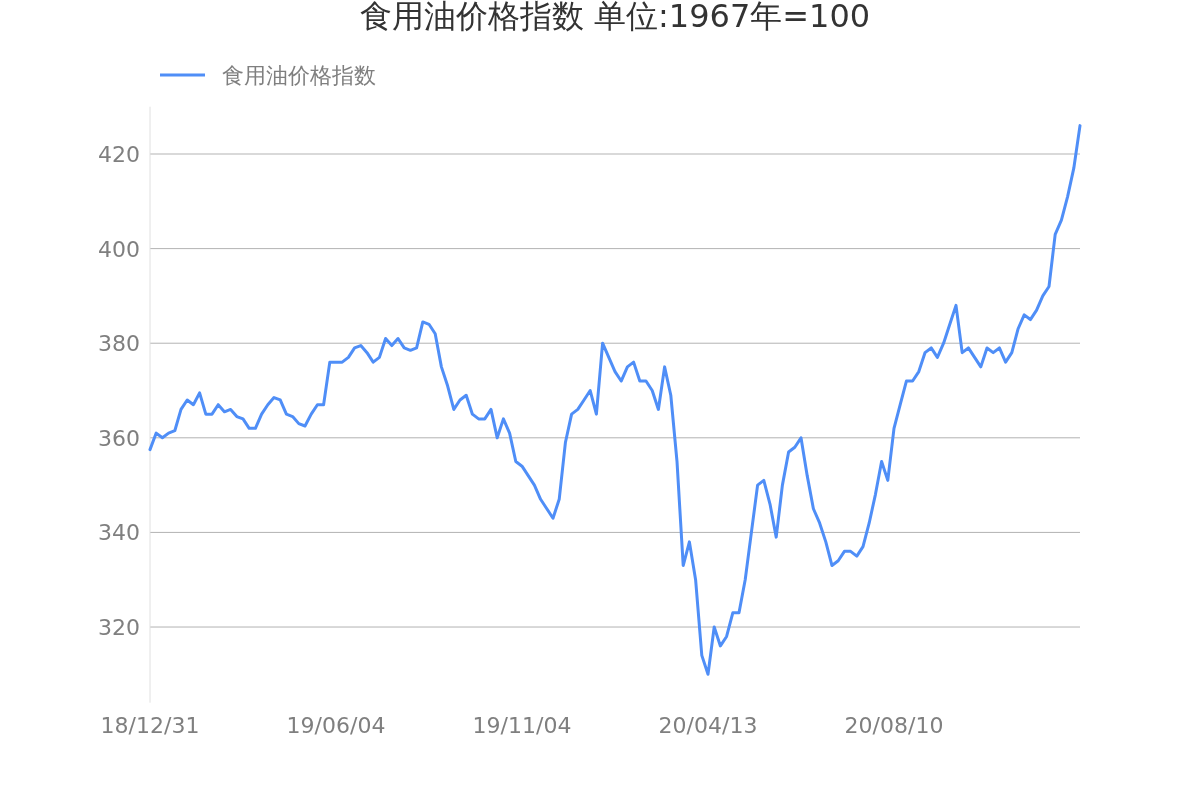 This screenshot has height=800, width=1200. Describe the element at coordinates (336, 725) in the screenshot. I see `x-tick-label: 19/06/04` at that location.